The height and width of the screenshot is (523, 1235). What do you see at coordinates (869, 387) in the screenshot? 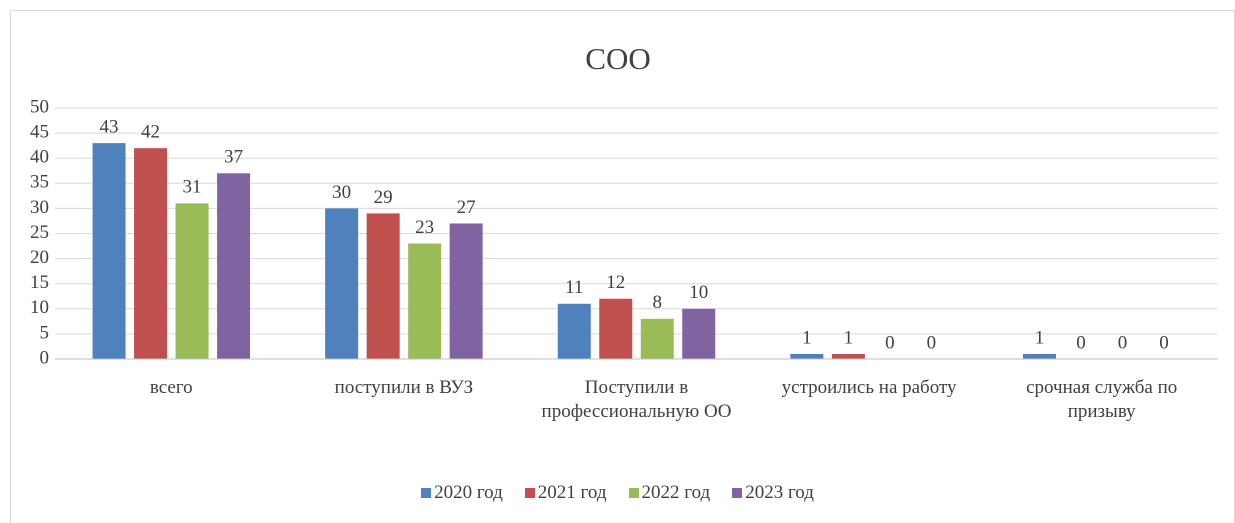
I see `x-tick-label: устроились на работу` at bounding box center [869, 387].